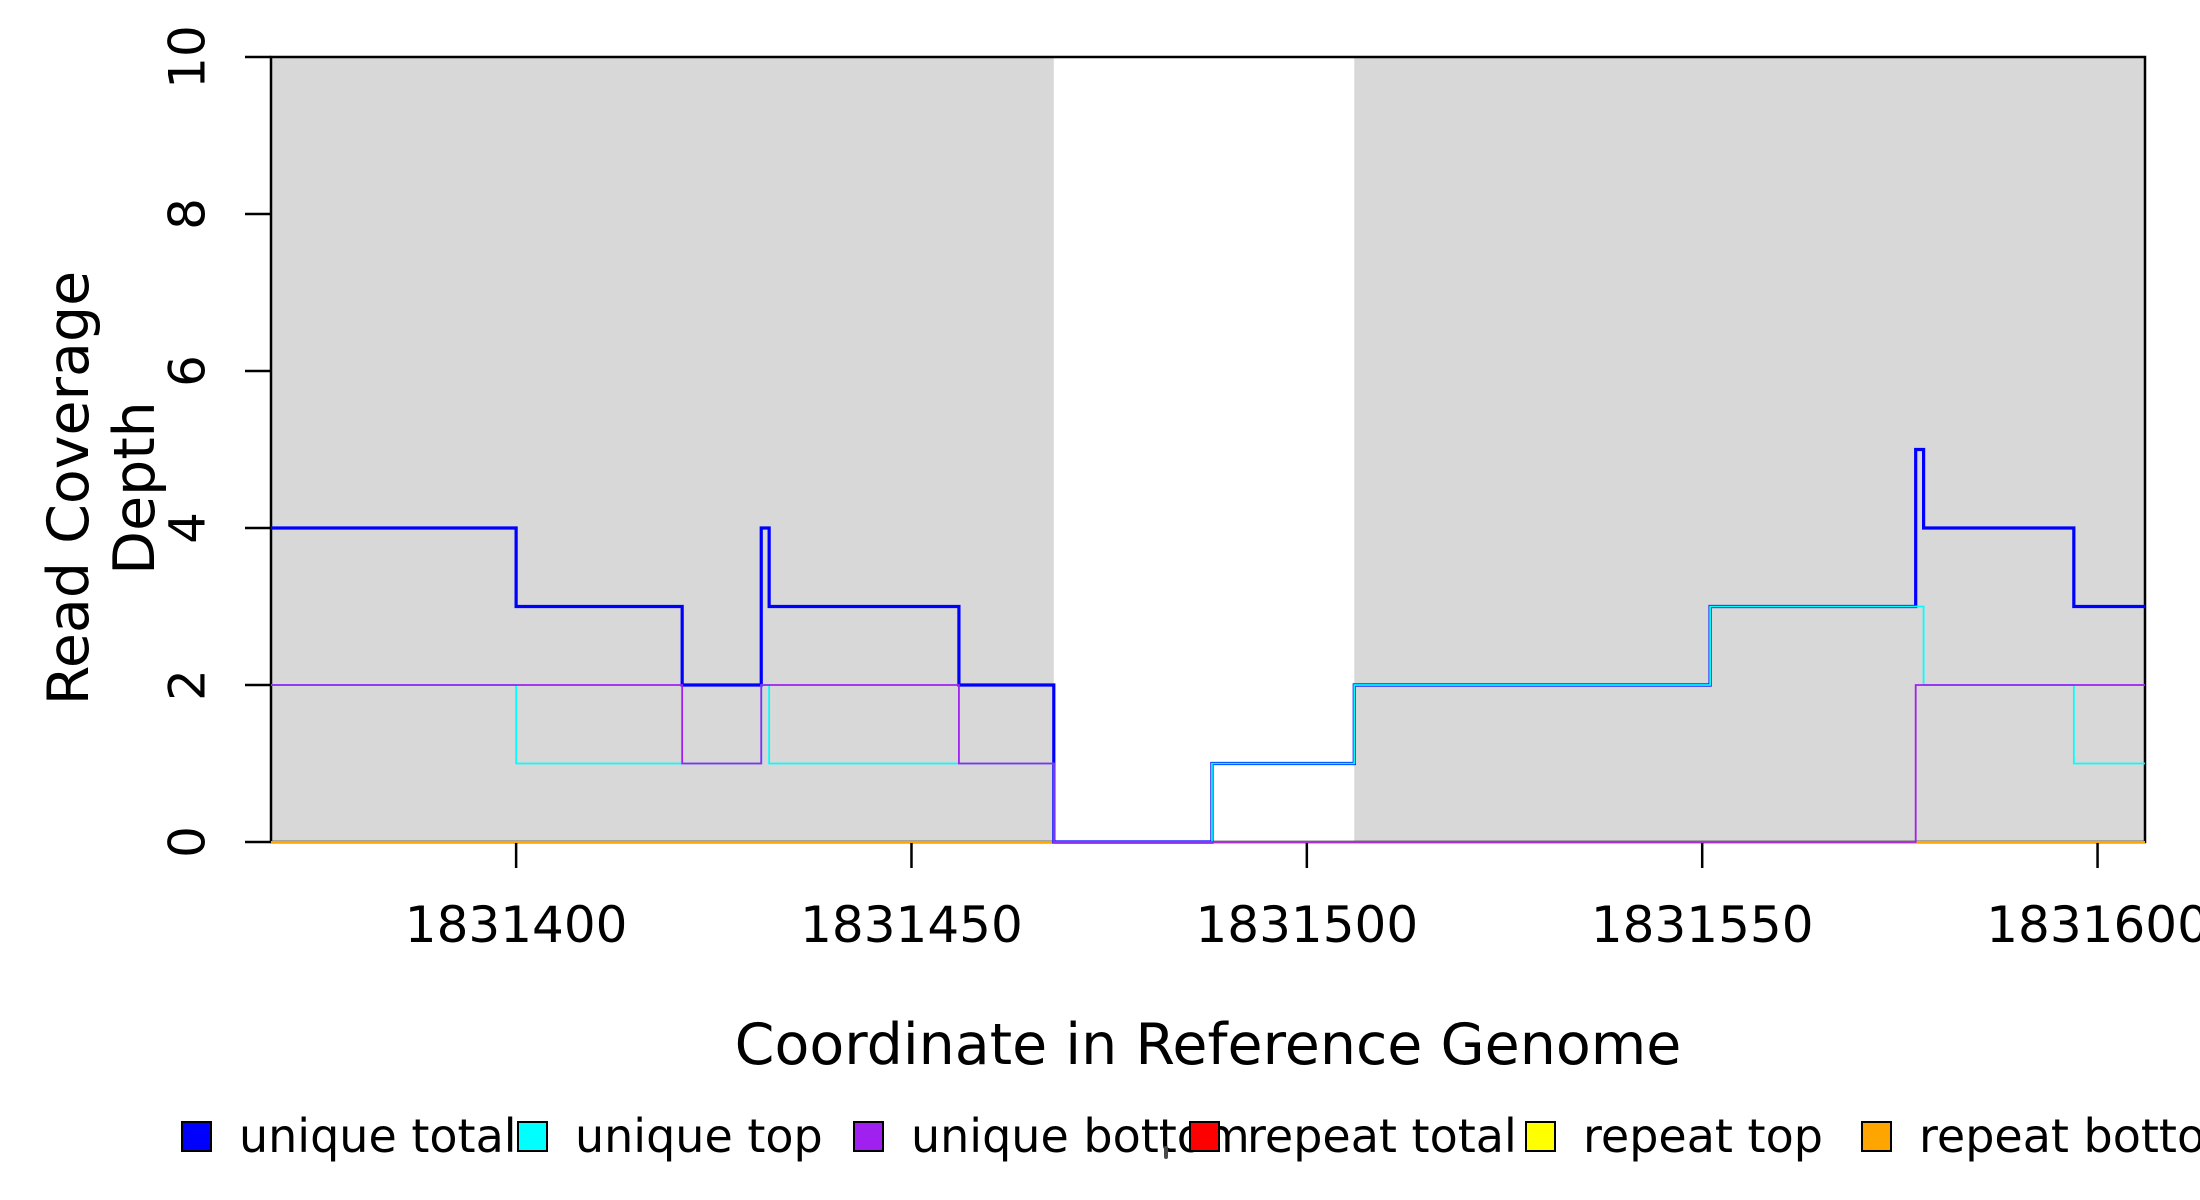  Describe the element at coordinates (1876, 1136) in the screenshot. I see `legend-swatch-repeat-bottom` at that location.